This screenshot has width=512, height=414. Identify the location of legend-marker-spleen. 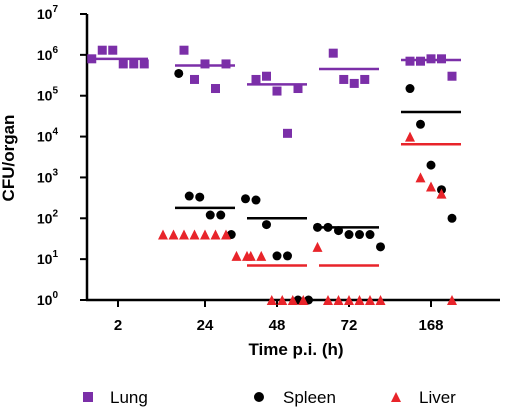
(259, 397).